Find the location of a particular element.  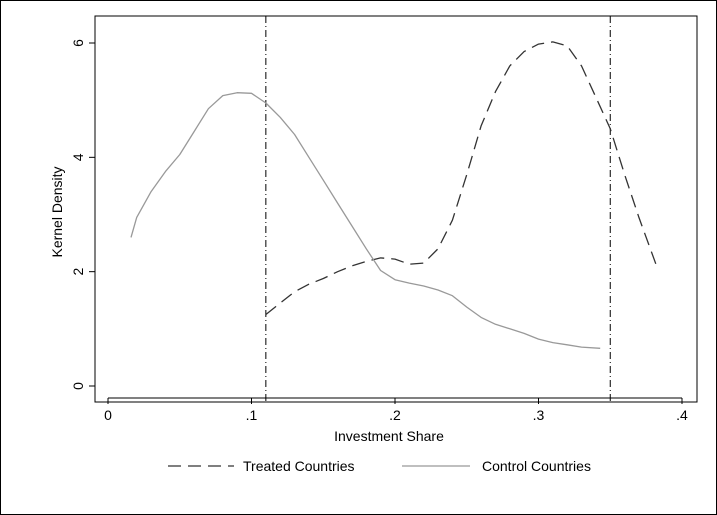

x-tick-label-2: .2 is located at coordinates (395, 415).